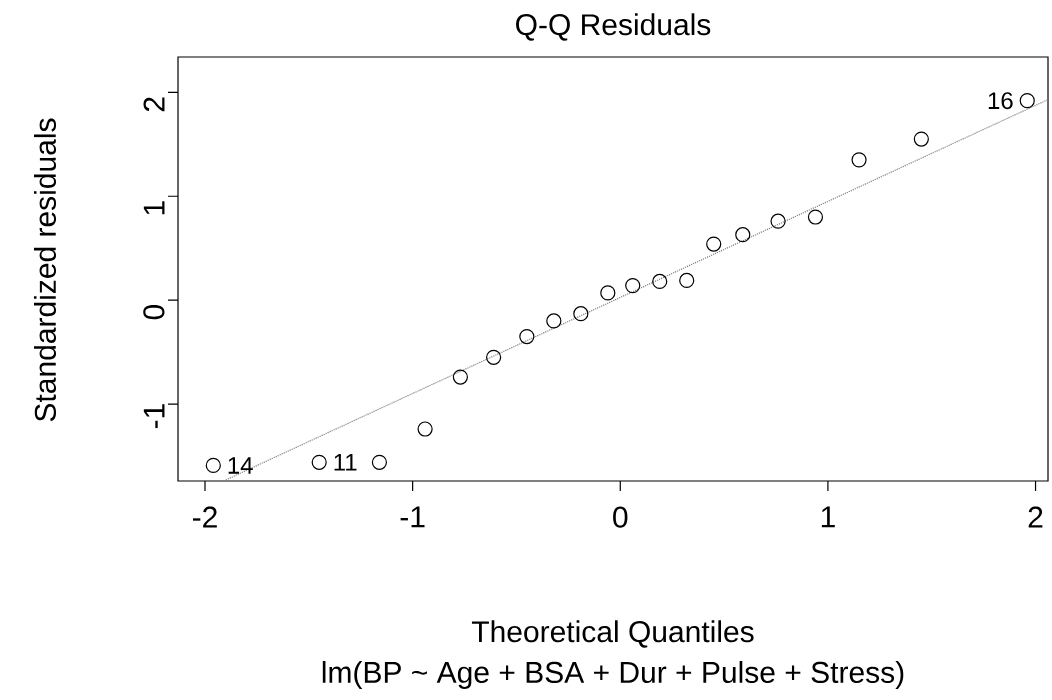 The image size is (1052, 700). Describe the element at coordinates (205, 517) in the screenshot. I see `x-tick-label: -2` at that location.